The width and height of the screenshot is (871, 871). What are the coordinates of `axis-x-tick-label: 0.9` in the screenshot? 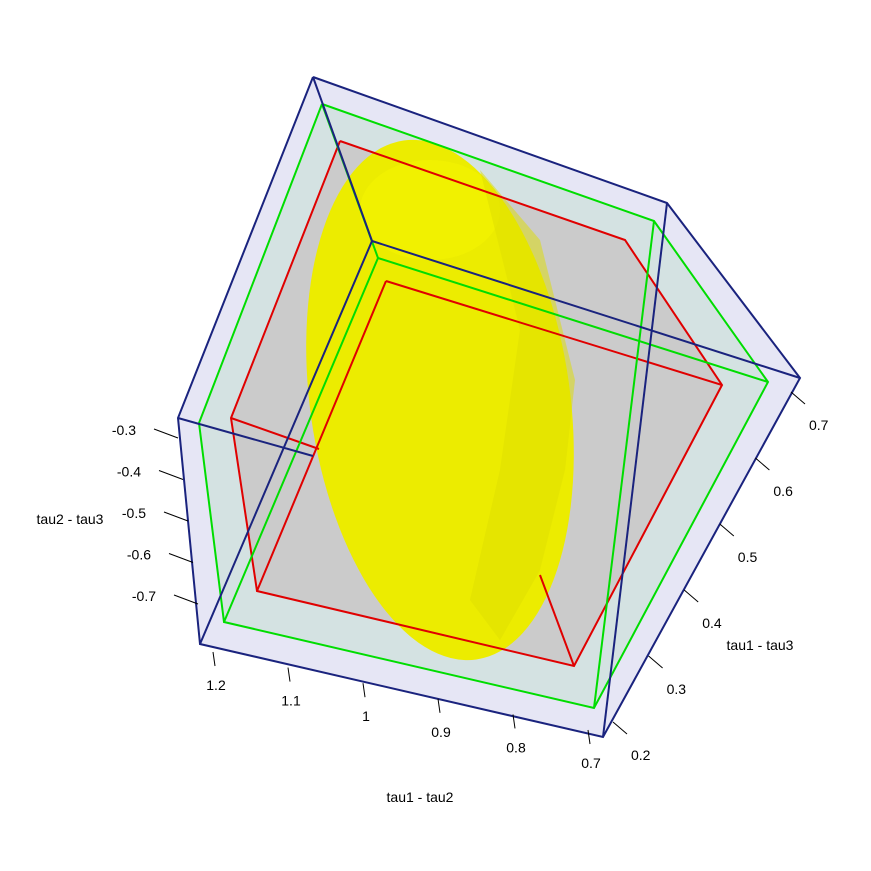 It's located at (441, 732).